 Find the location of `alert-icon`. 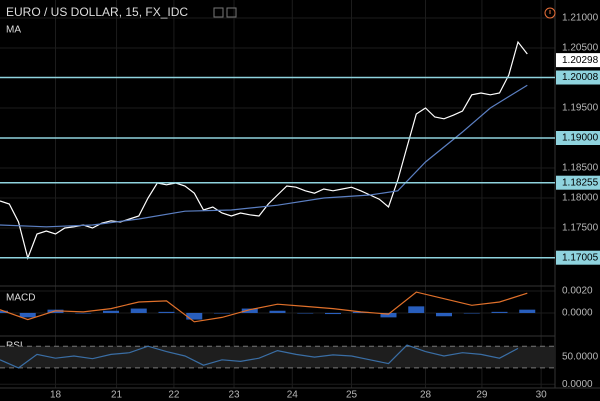

alert-icon is located at coordinates (550, 13).